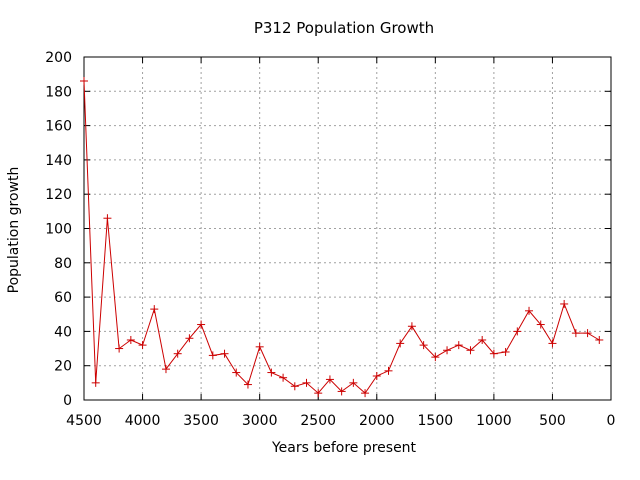 This screenshot has width=640, height=480. Describe the element at coordinates (63, 298) in the screenshot. I see `y-tick-label: 60` at that location.